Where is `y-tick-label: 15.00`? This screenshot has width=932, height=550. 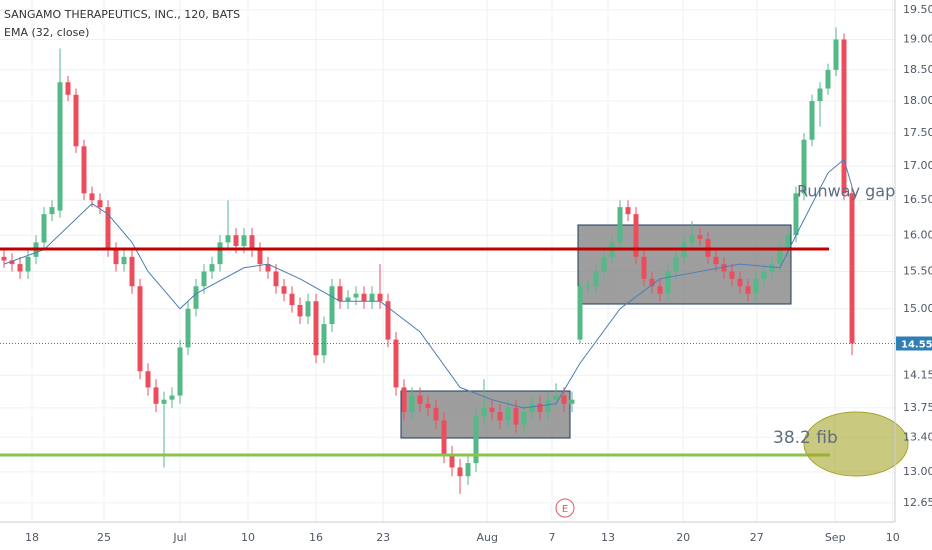
y-tick-label: 15.00 is located at coordinates (917, 308).